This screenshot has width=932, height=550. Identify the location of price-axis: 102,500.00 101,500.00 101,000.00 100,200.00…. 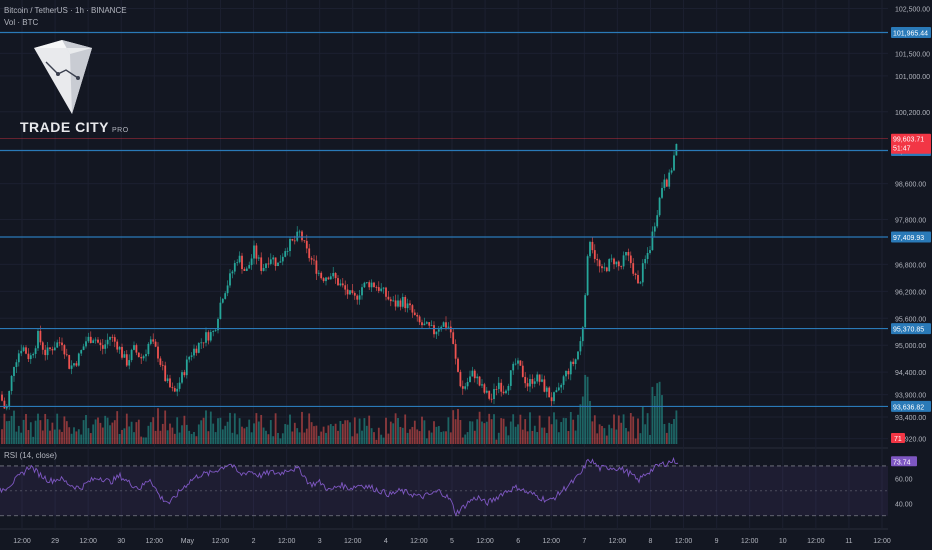
(910, 275).